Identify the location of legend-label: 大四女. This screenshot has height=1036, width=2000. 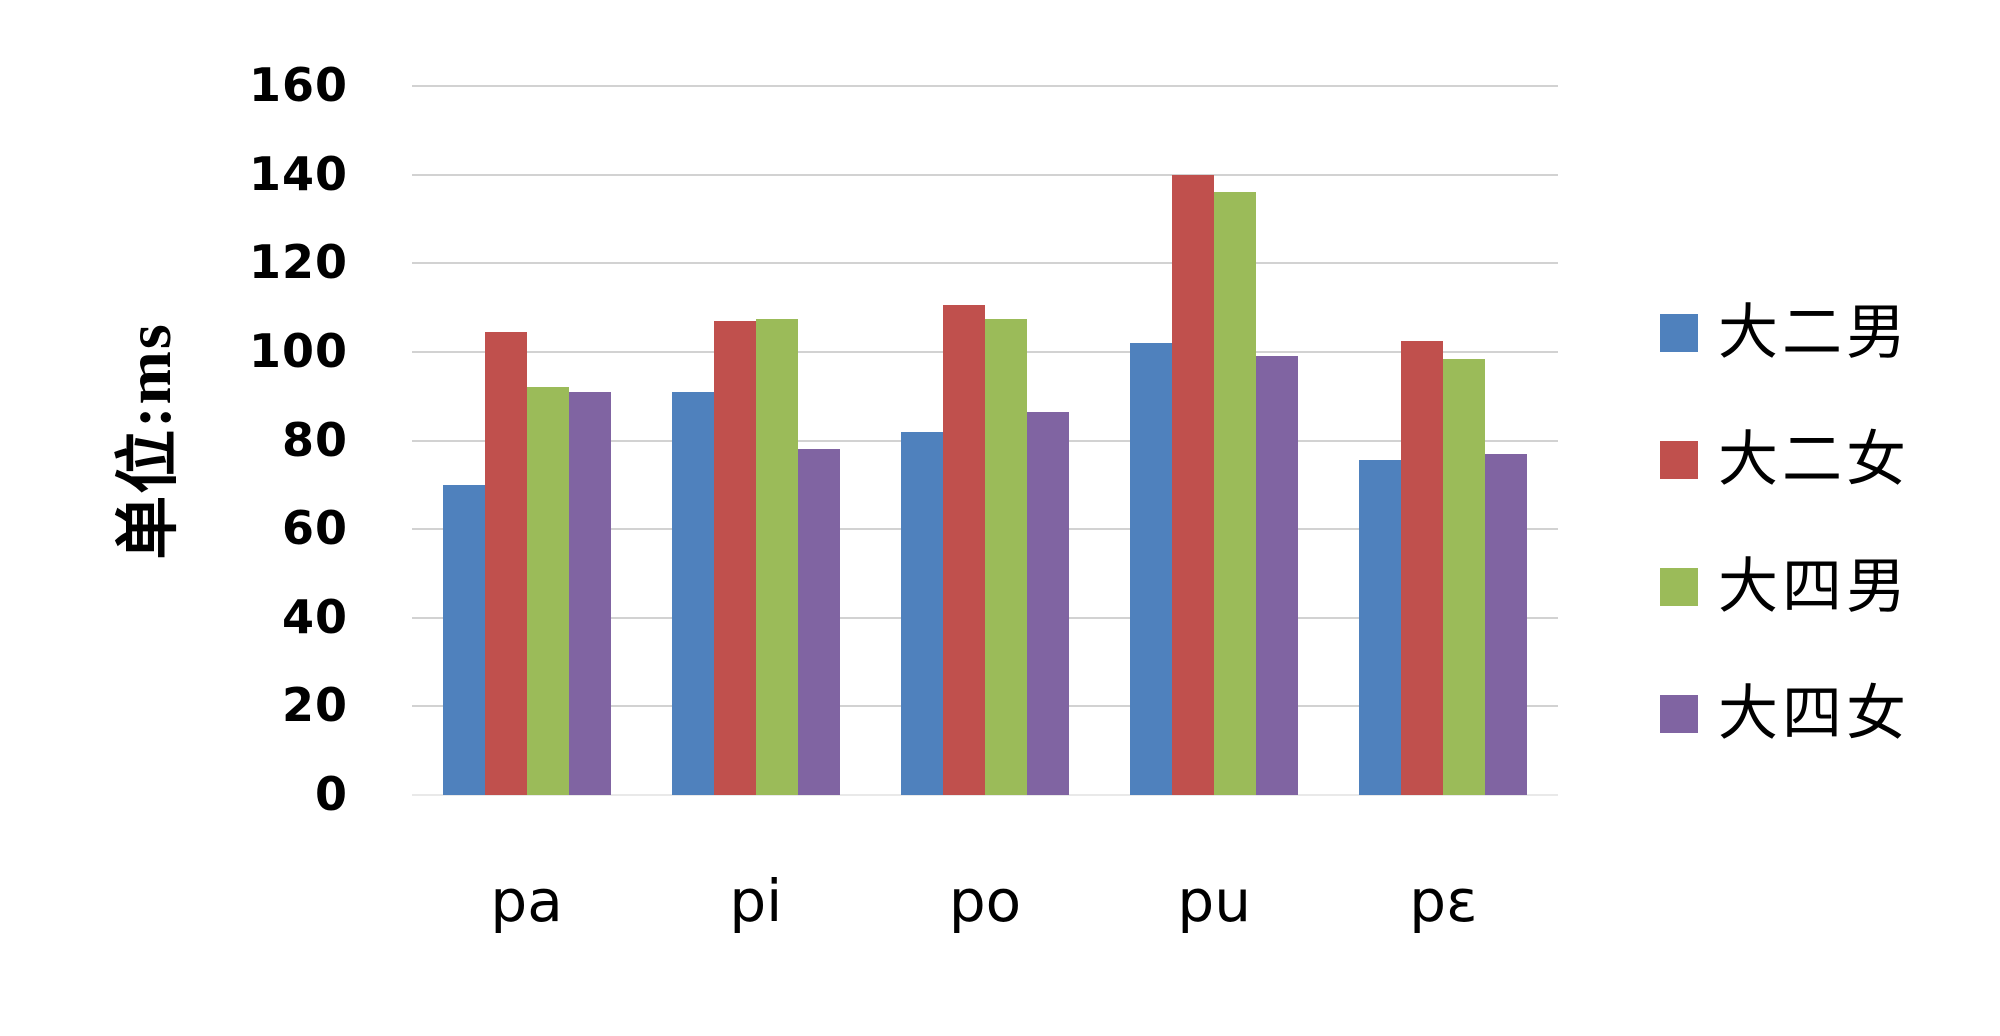
(1814, 714).